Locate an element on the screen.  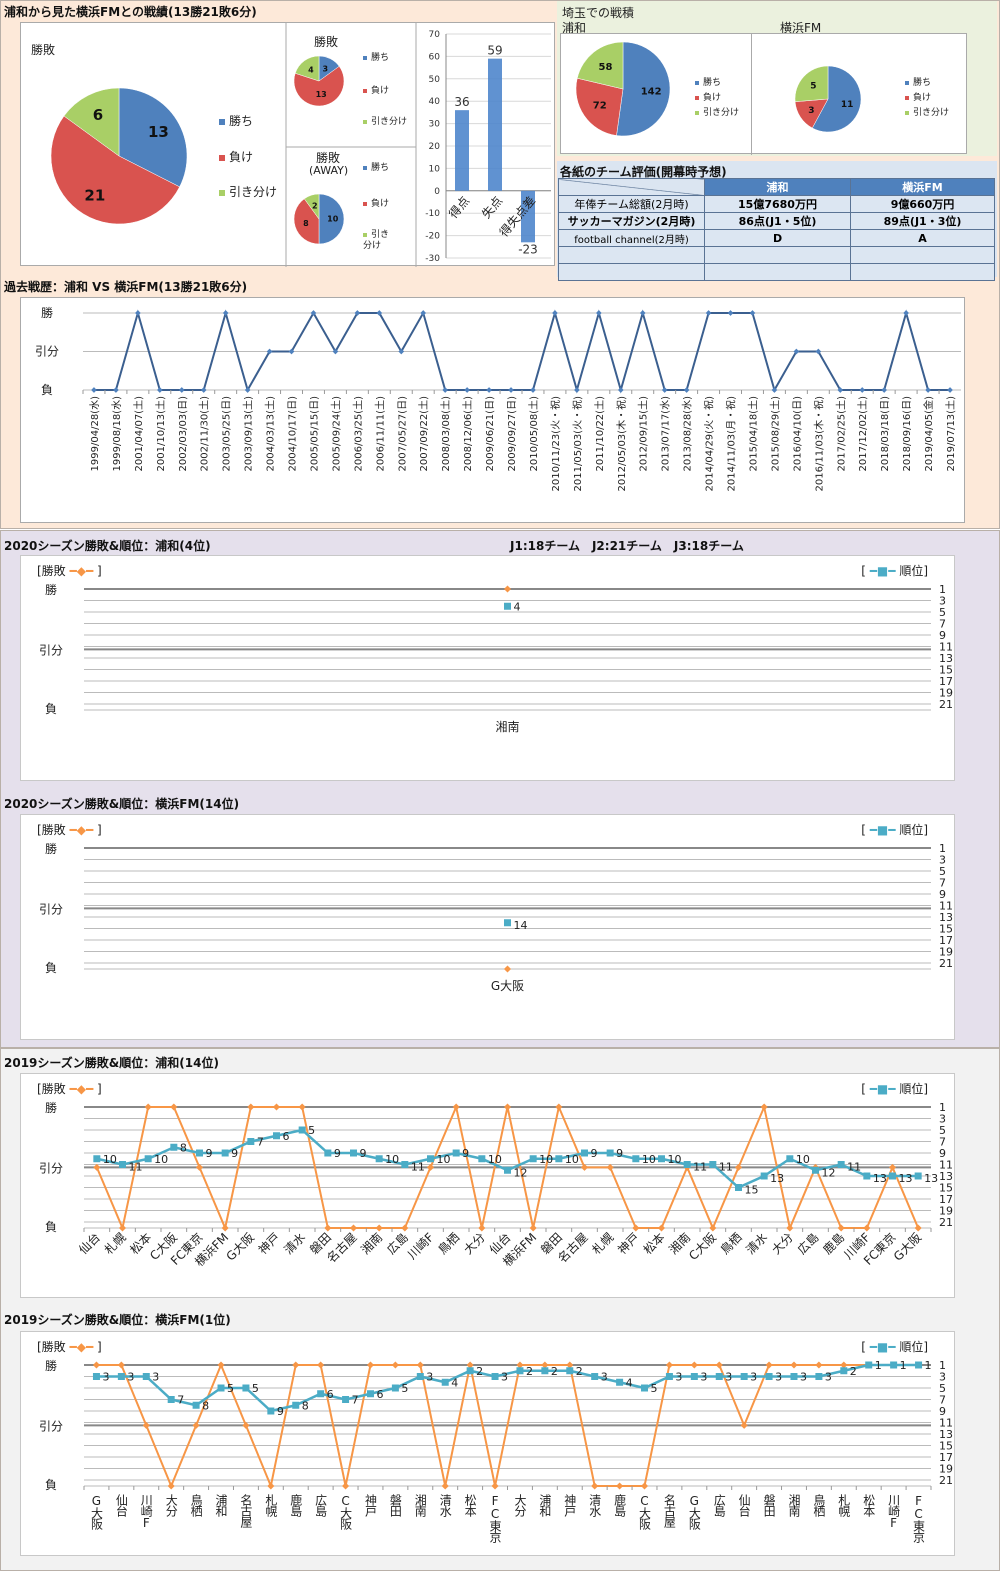
x-tick-label: 2007/05/27(日) is located at coordinates (402, 434).